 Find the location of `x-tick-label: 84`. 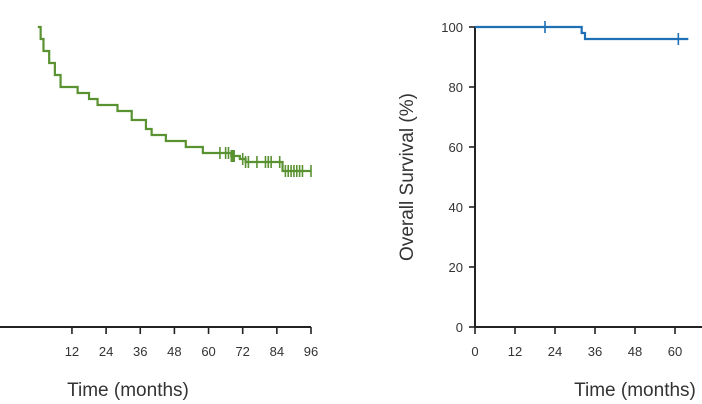

x-tick-label: 84 is located at coordinates (277, 351).